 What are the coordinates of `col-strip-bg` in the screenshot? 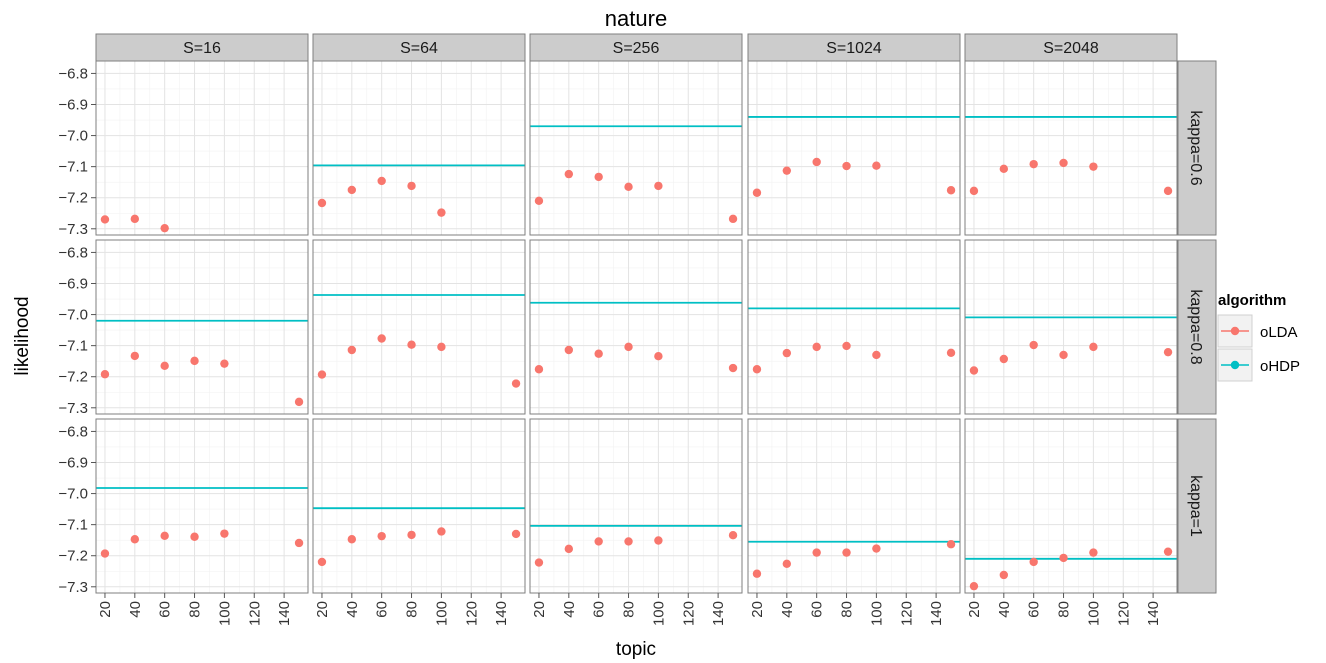 It's located at (419, 47).